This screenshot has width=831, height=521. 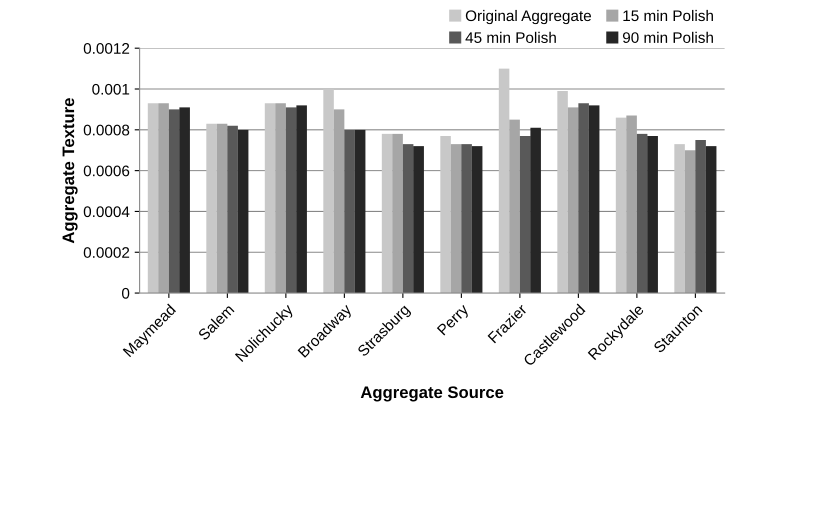 What do you see at coordinates (107, 48) in the screenshot?
I see `y-tick-label: 0.0012` at bounding box center [107, 48].